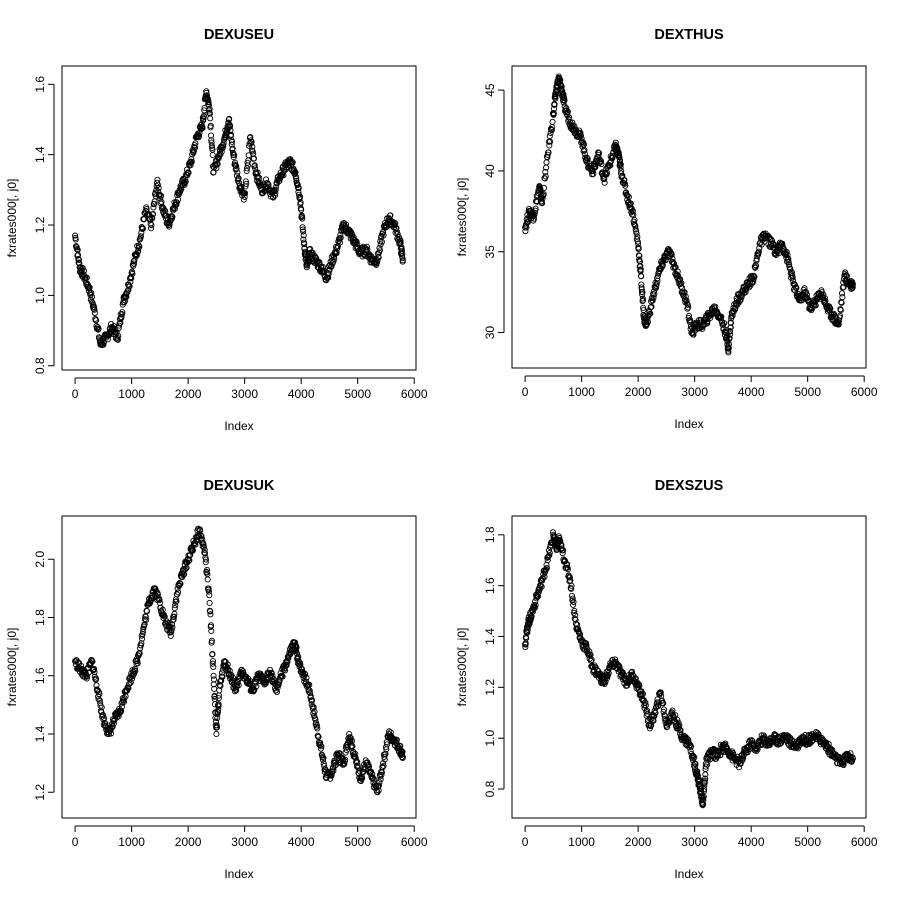  Describe the element at coordinates (490, 90) in the screenshot. I see `y-tick-label: 45` at that location.